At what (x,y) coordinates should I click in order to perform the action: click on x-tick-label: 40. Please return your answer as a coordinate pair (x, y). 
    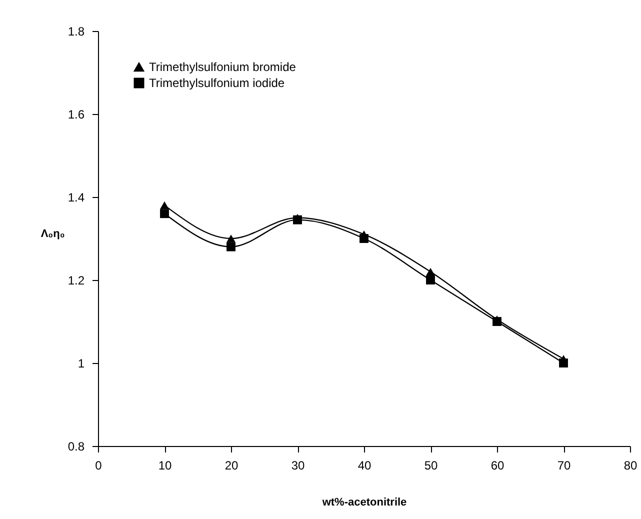
    Looking at the image, I should click on (365, 465).